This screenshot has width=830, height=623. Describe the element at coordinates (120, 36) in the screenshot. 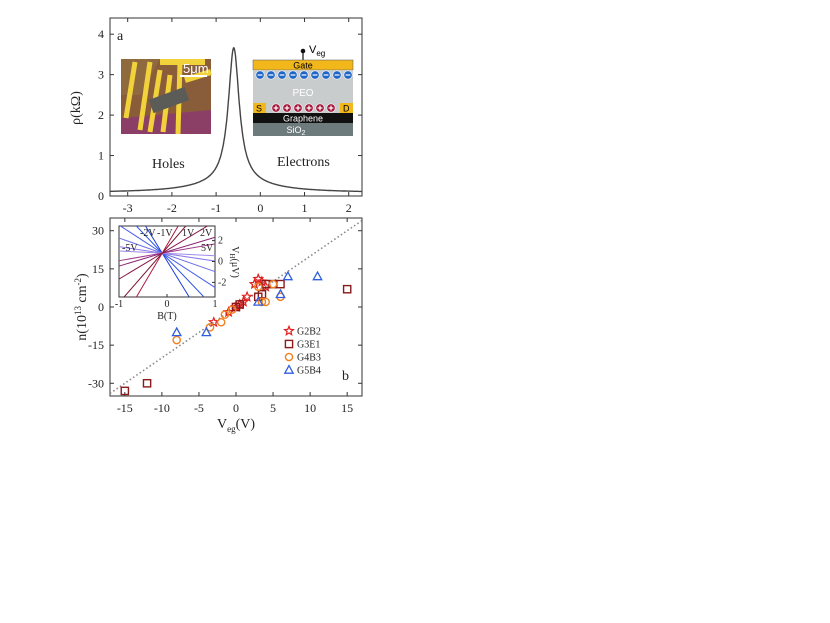

I see `panel-a-letter: a` at that location.